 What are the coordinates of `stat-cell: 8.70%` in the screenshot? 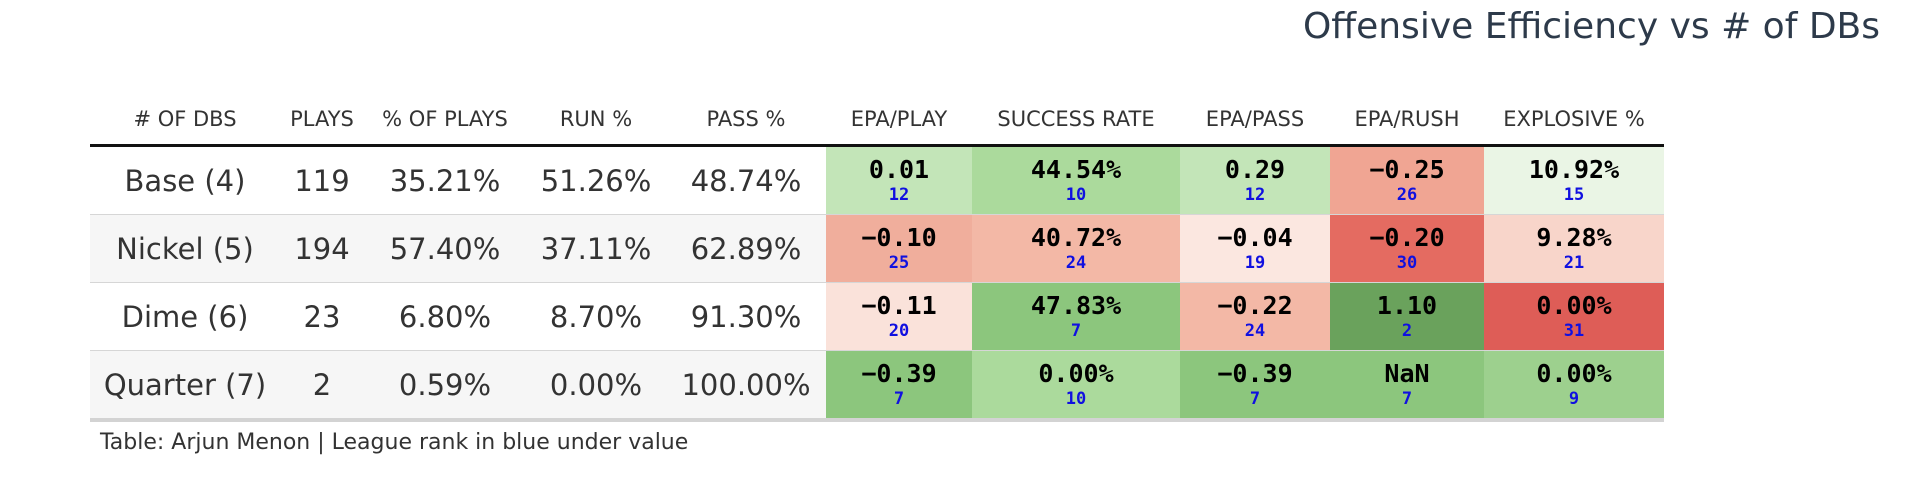 It's located at (596, 316).